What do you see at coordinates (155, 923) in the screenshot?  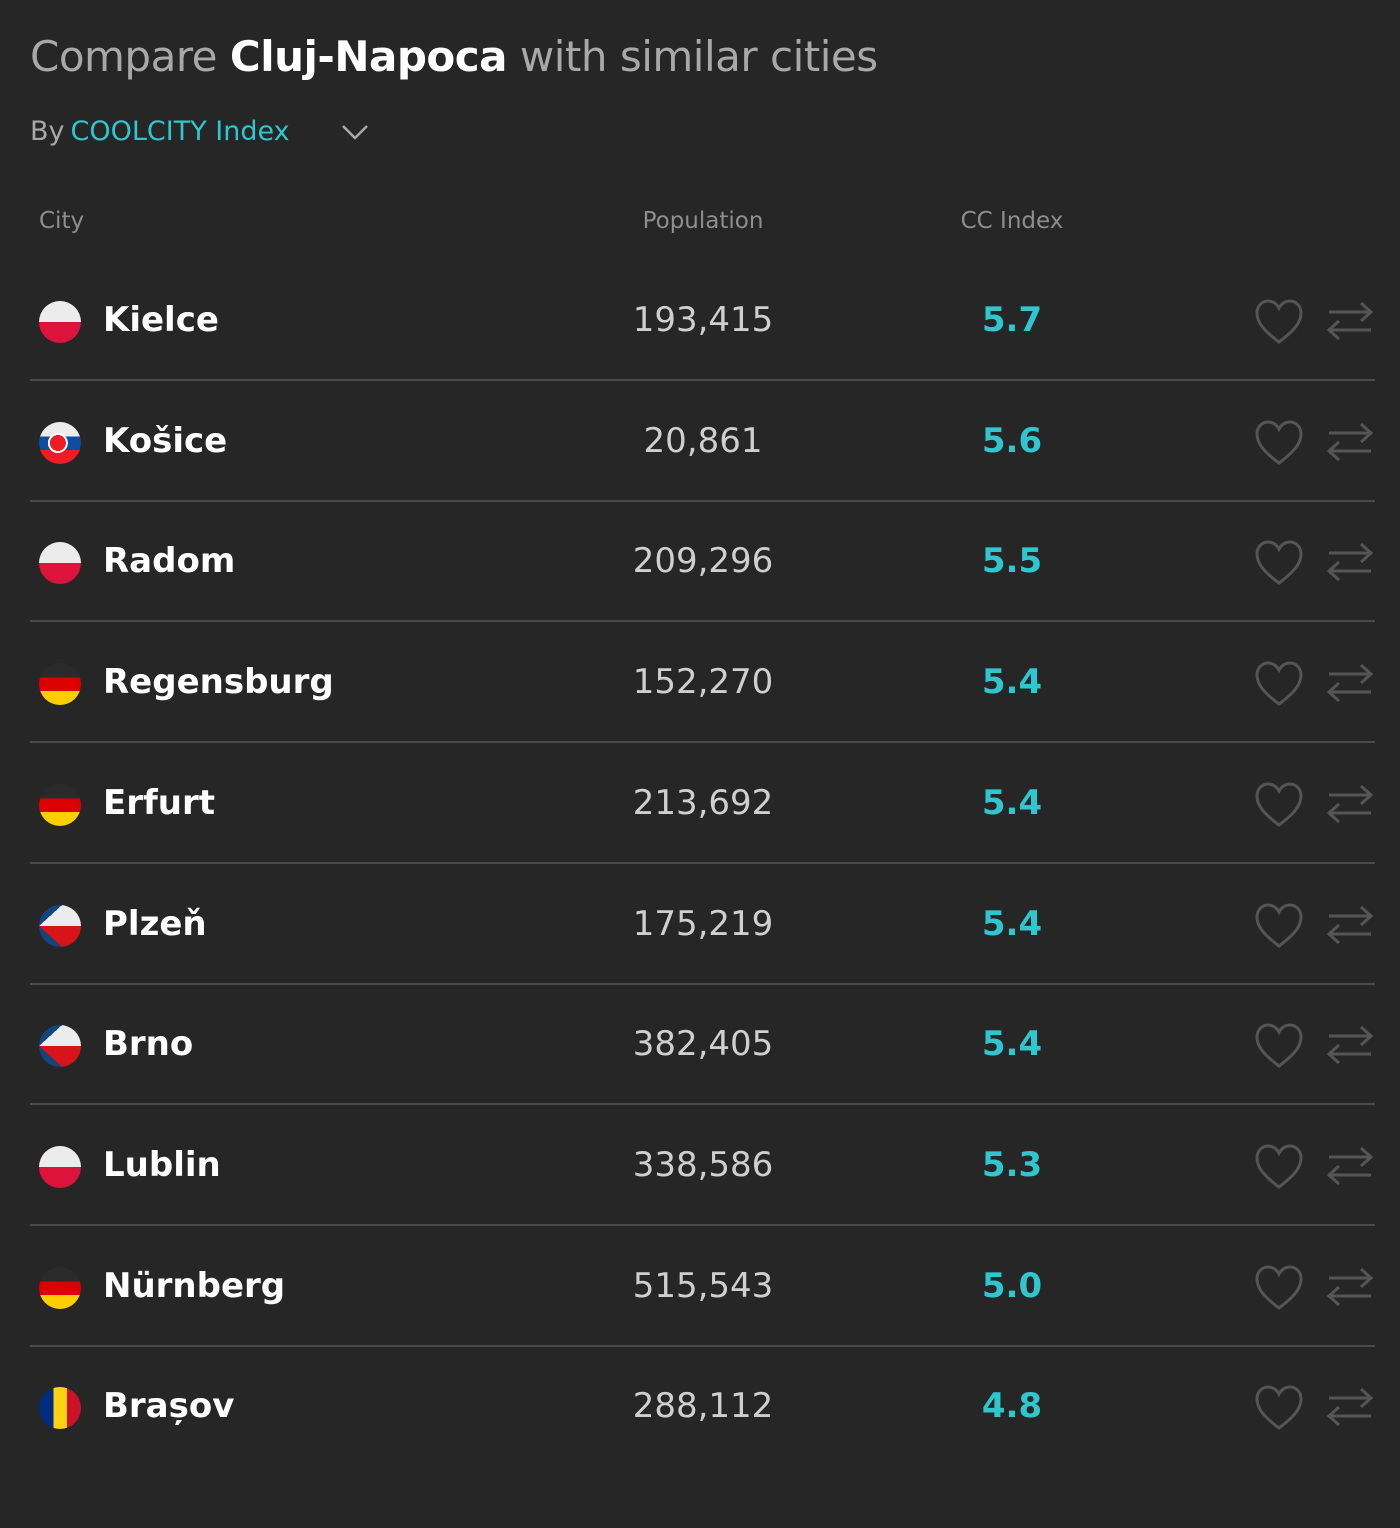 I see `city-name: Plzeň` at bounding box center [155, 923].